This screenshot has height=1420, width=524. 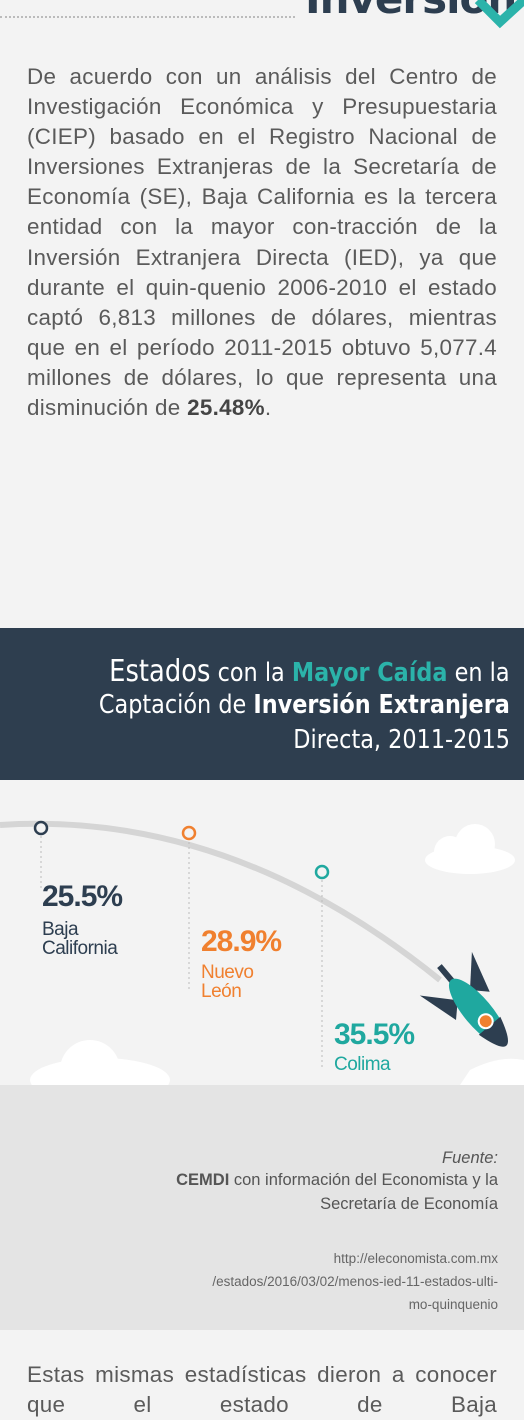 I want to click on title-highlight: Inversión Extranjera, so click(x=381, y=705).